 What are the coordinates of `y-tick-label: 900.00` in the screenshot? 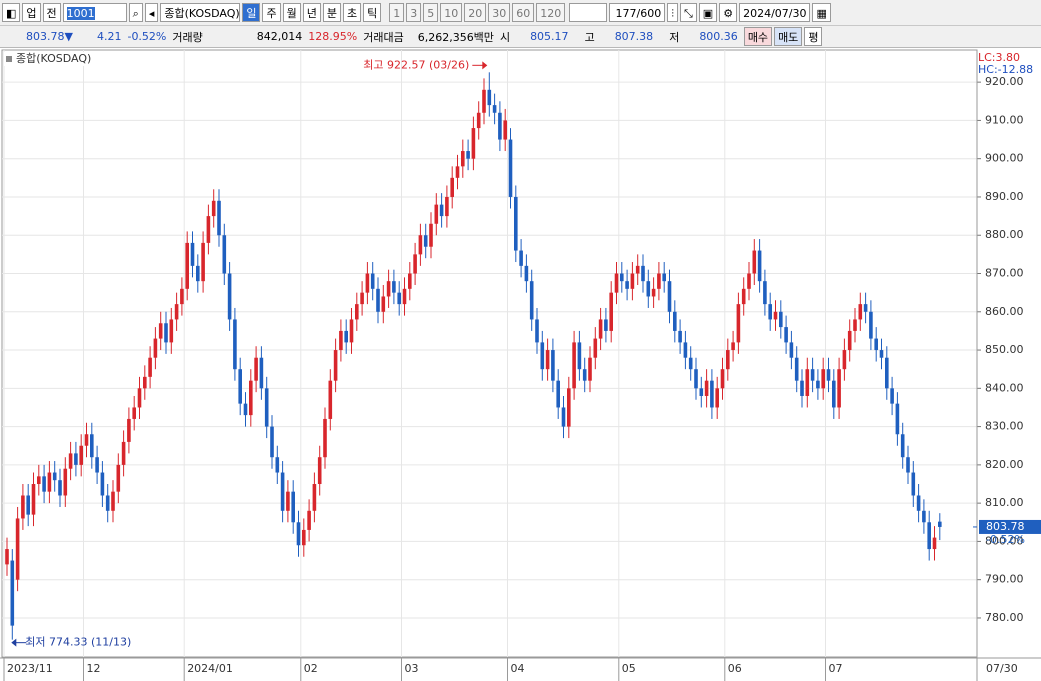 It's located at (1004, 158).